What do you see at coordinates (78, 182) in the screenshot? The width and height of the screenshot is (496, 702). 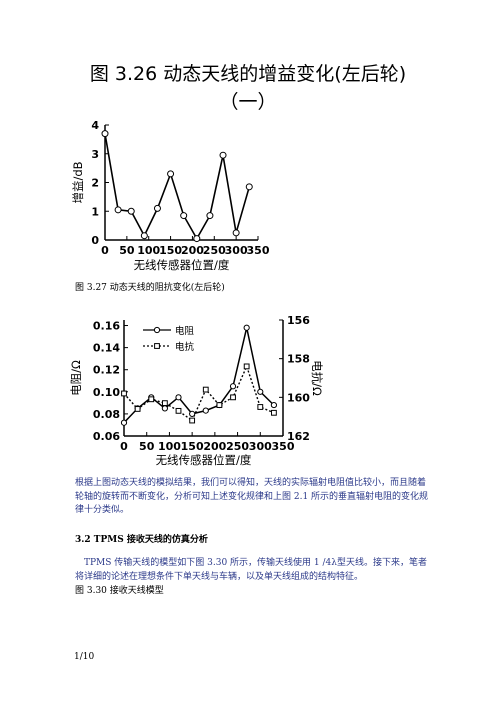 I see `y-axis-label: 增益/dB` at bounding box center [78, 182].